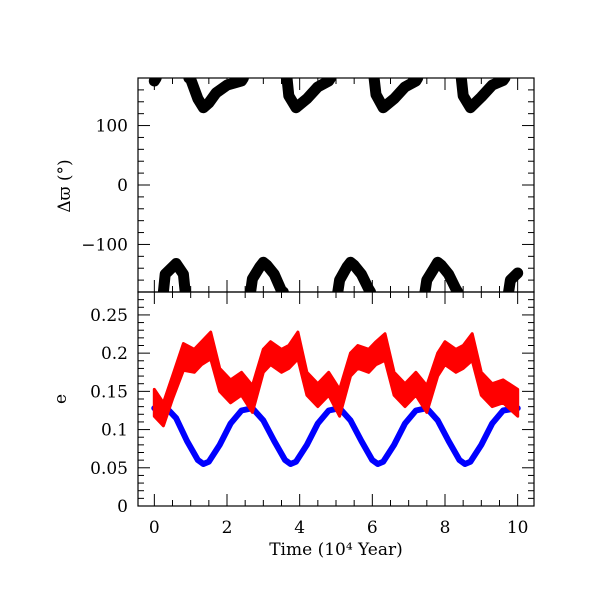  I want to click on bottom-data-layer, so click(336, 398).